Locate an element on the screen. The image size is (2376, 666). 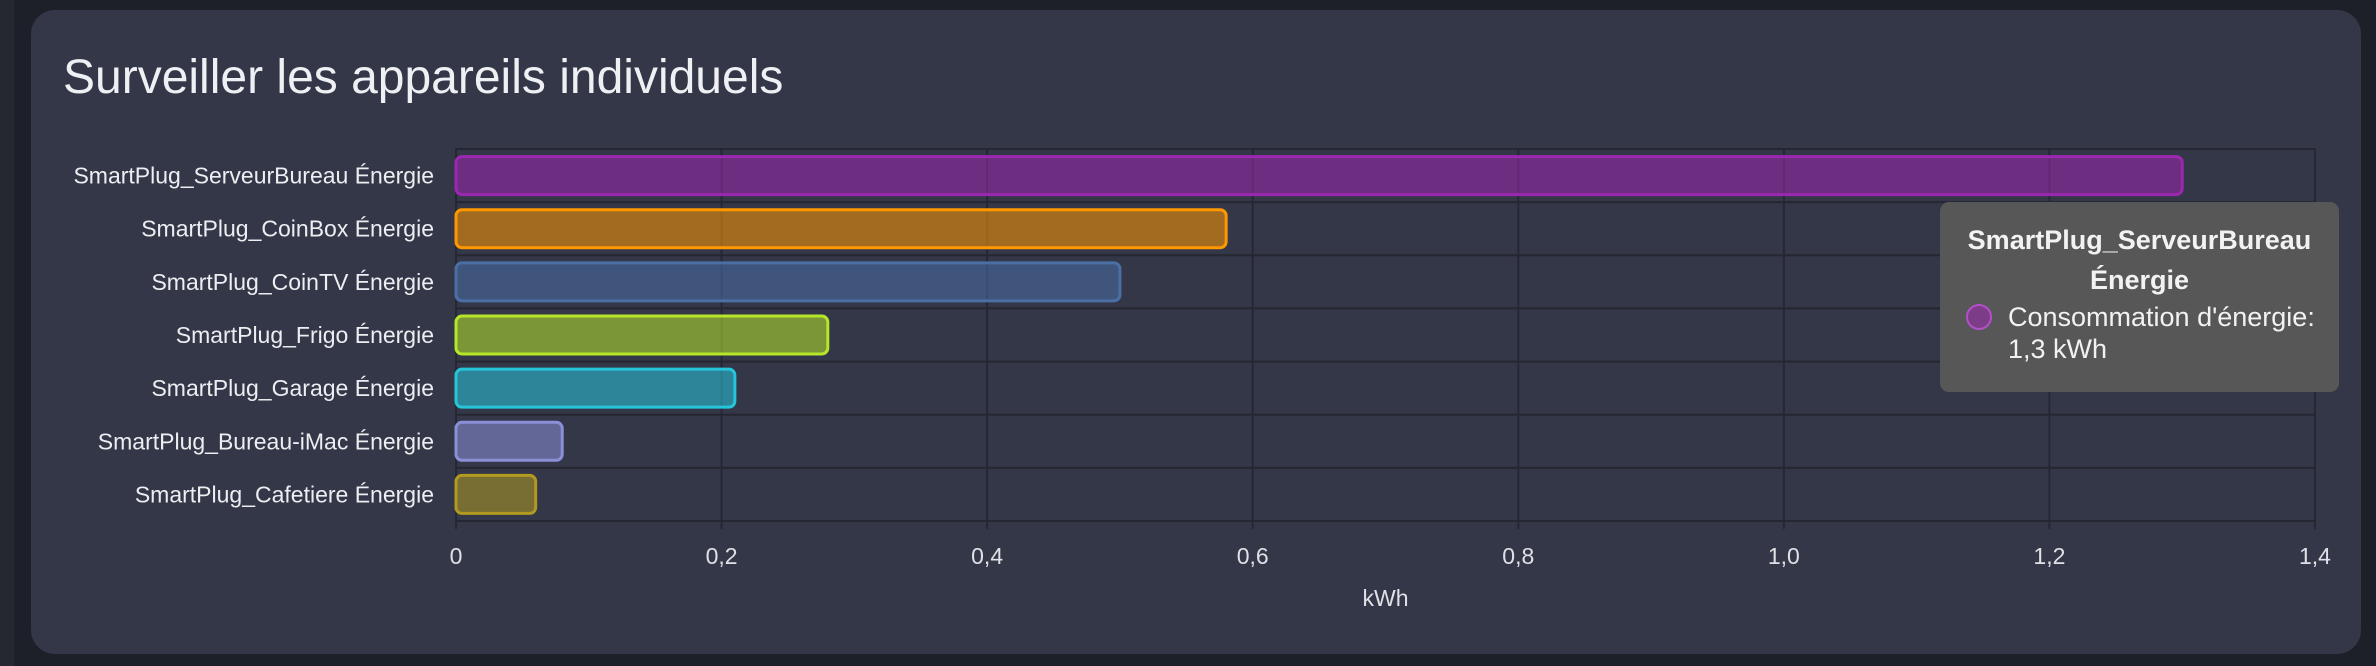
y-category-label: SmartPlug_ServeurBureau Énergie is located at coordinates (253, 176).